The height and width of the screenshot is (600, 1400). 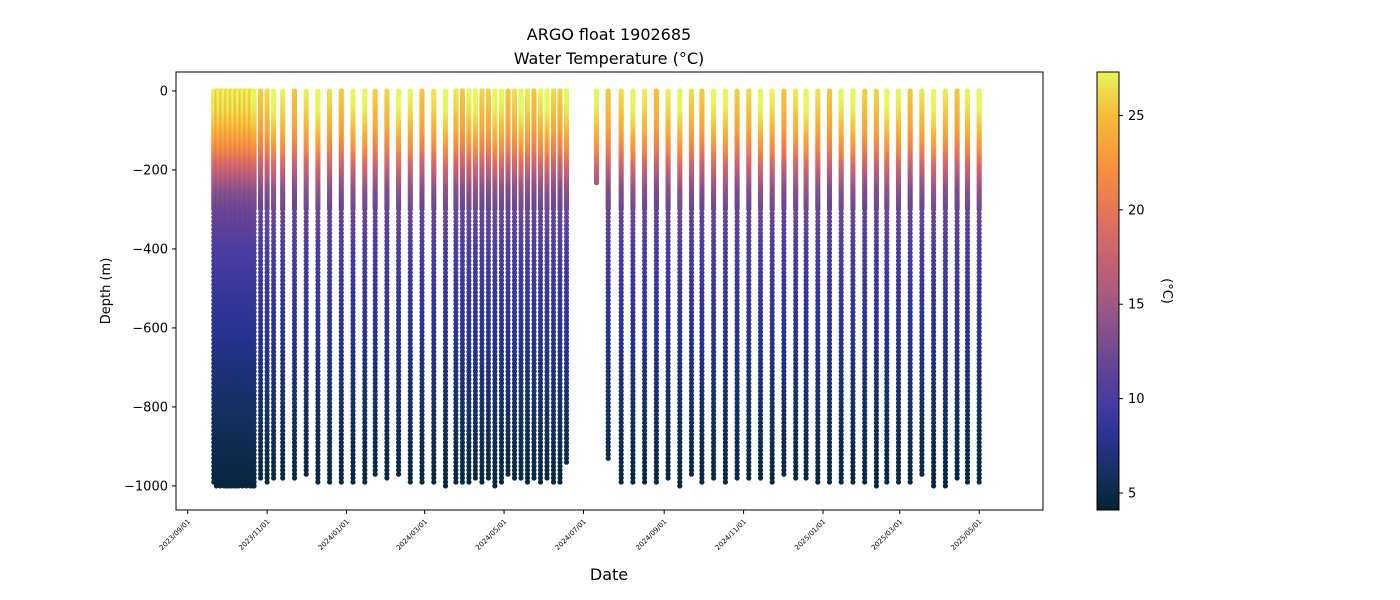 What do you see at coordinates (609, 58) in the screenshot?
I see `chart-subtitle: Water Temperature (°C)` at bounding box center [609, 58].